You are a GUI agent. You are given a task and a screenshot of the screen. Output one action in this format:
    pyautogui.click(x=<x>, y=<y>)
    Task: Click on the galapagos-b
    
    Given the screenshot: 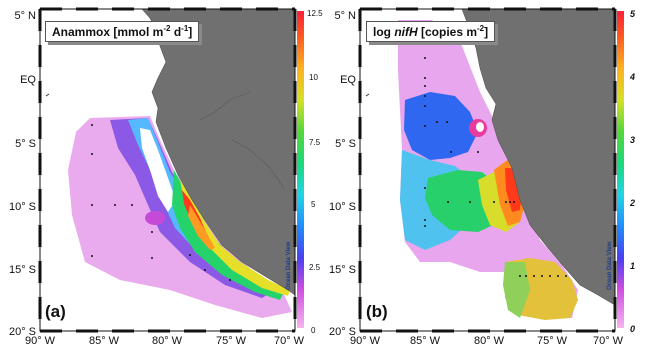 What is the action you would take?
    pyautogui.click(x=367, y=95)
    